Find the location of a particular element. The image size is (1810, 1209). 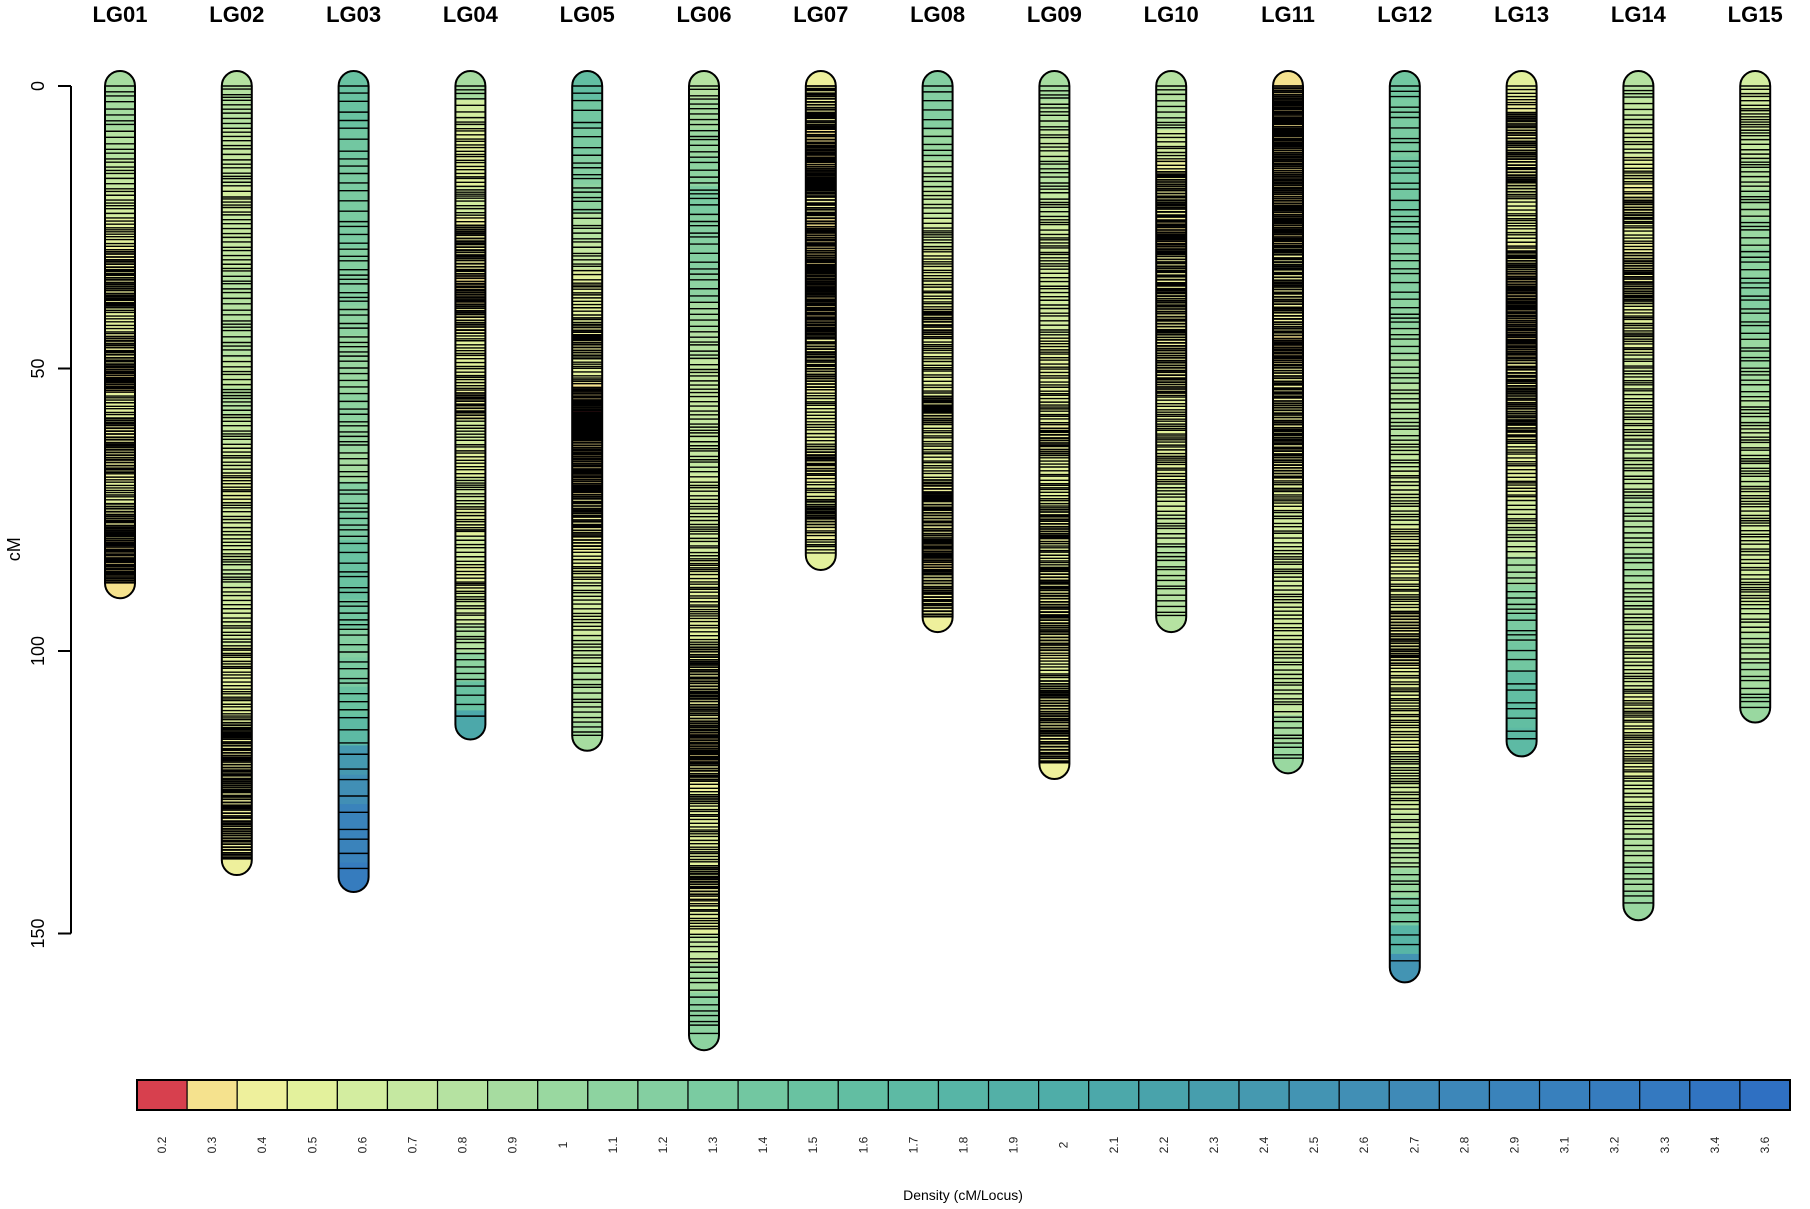

legend-label: 1.2 is located at coordinates (663, 1144).